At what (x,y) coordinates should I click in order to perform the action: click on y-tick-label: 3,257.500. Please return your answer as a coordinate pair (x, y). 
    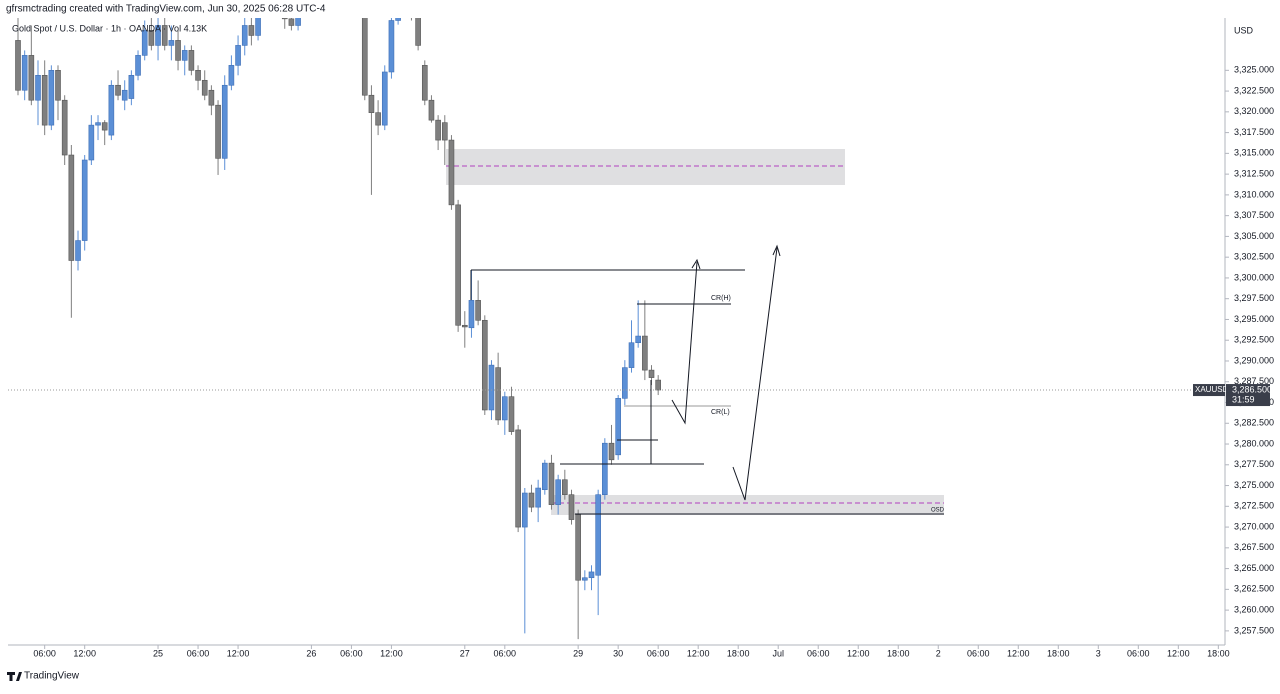
    Looking at the image, I should click on (1254, 630).